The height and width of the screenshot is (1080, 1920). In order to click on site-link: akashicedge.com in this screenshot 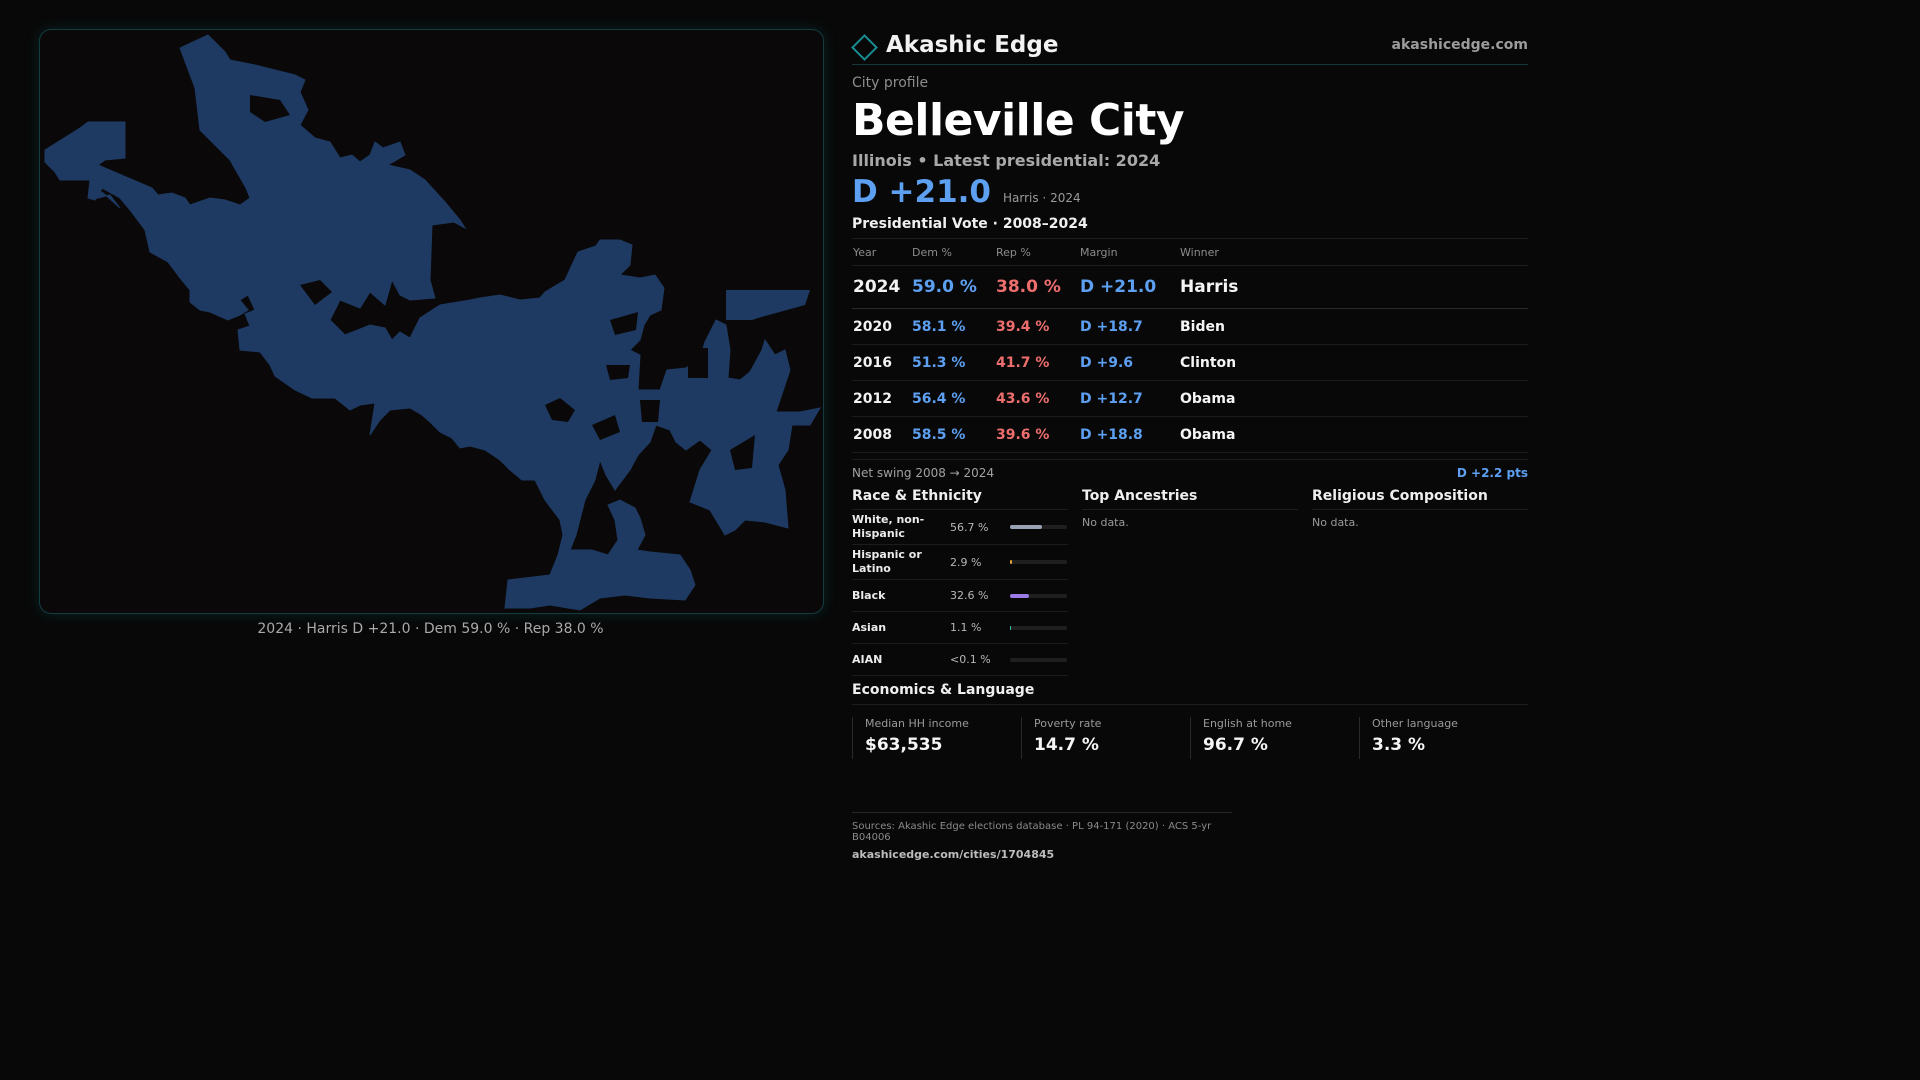, I will do `click(1459, 45)`.